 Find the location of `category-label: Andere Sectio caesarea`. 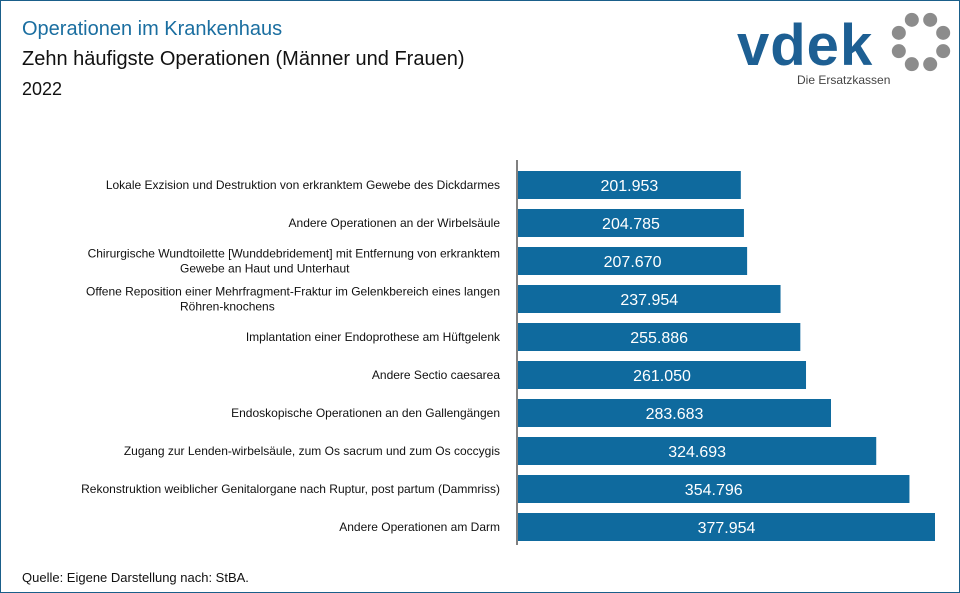

category-label: Andere Sectio caesarea is located at coordinates (436, 375).